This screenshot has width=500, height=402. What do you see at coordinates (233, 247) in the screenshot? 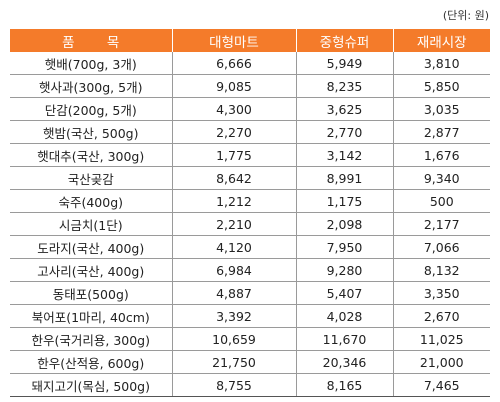
I see `cell-large-mart: 4,120` at bounding box center [233, 247].